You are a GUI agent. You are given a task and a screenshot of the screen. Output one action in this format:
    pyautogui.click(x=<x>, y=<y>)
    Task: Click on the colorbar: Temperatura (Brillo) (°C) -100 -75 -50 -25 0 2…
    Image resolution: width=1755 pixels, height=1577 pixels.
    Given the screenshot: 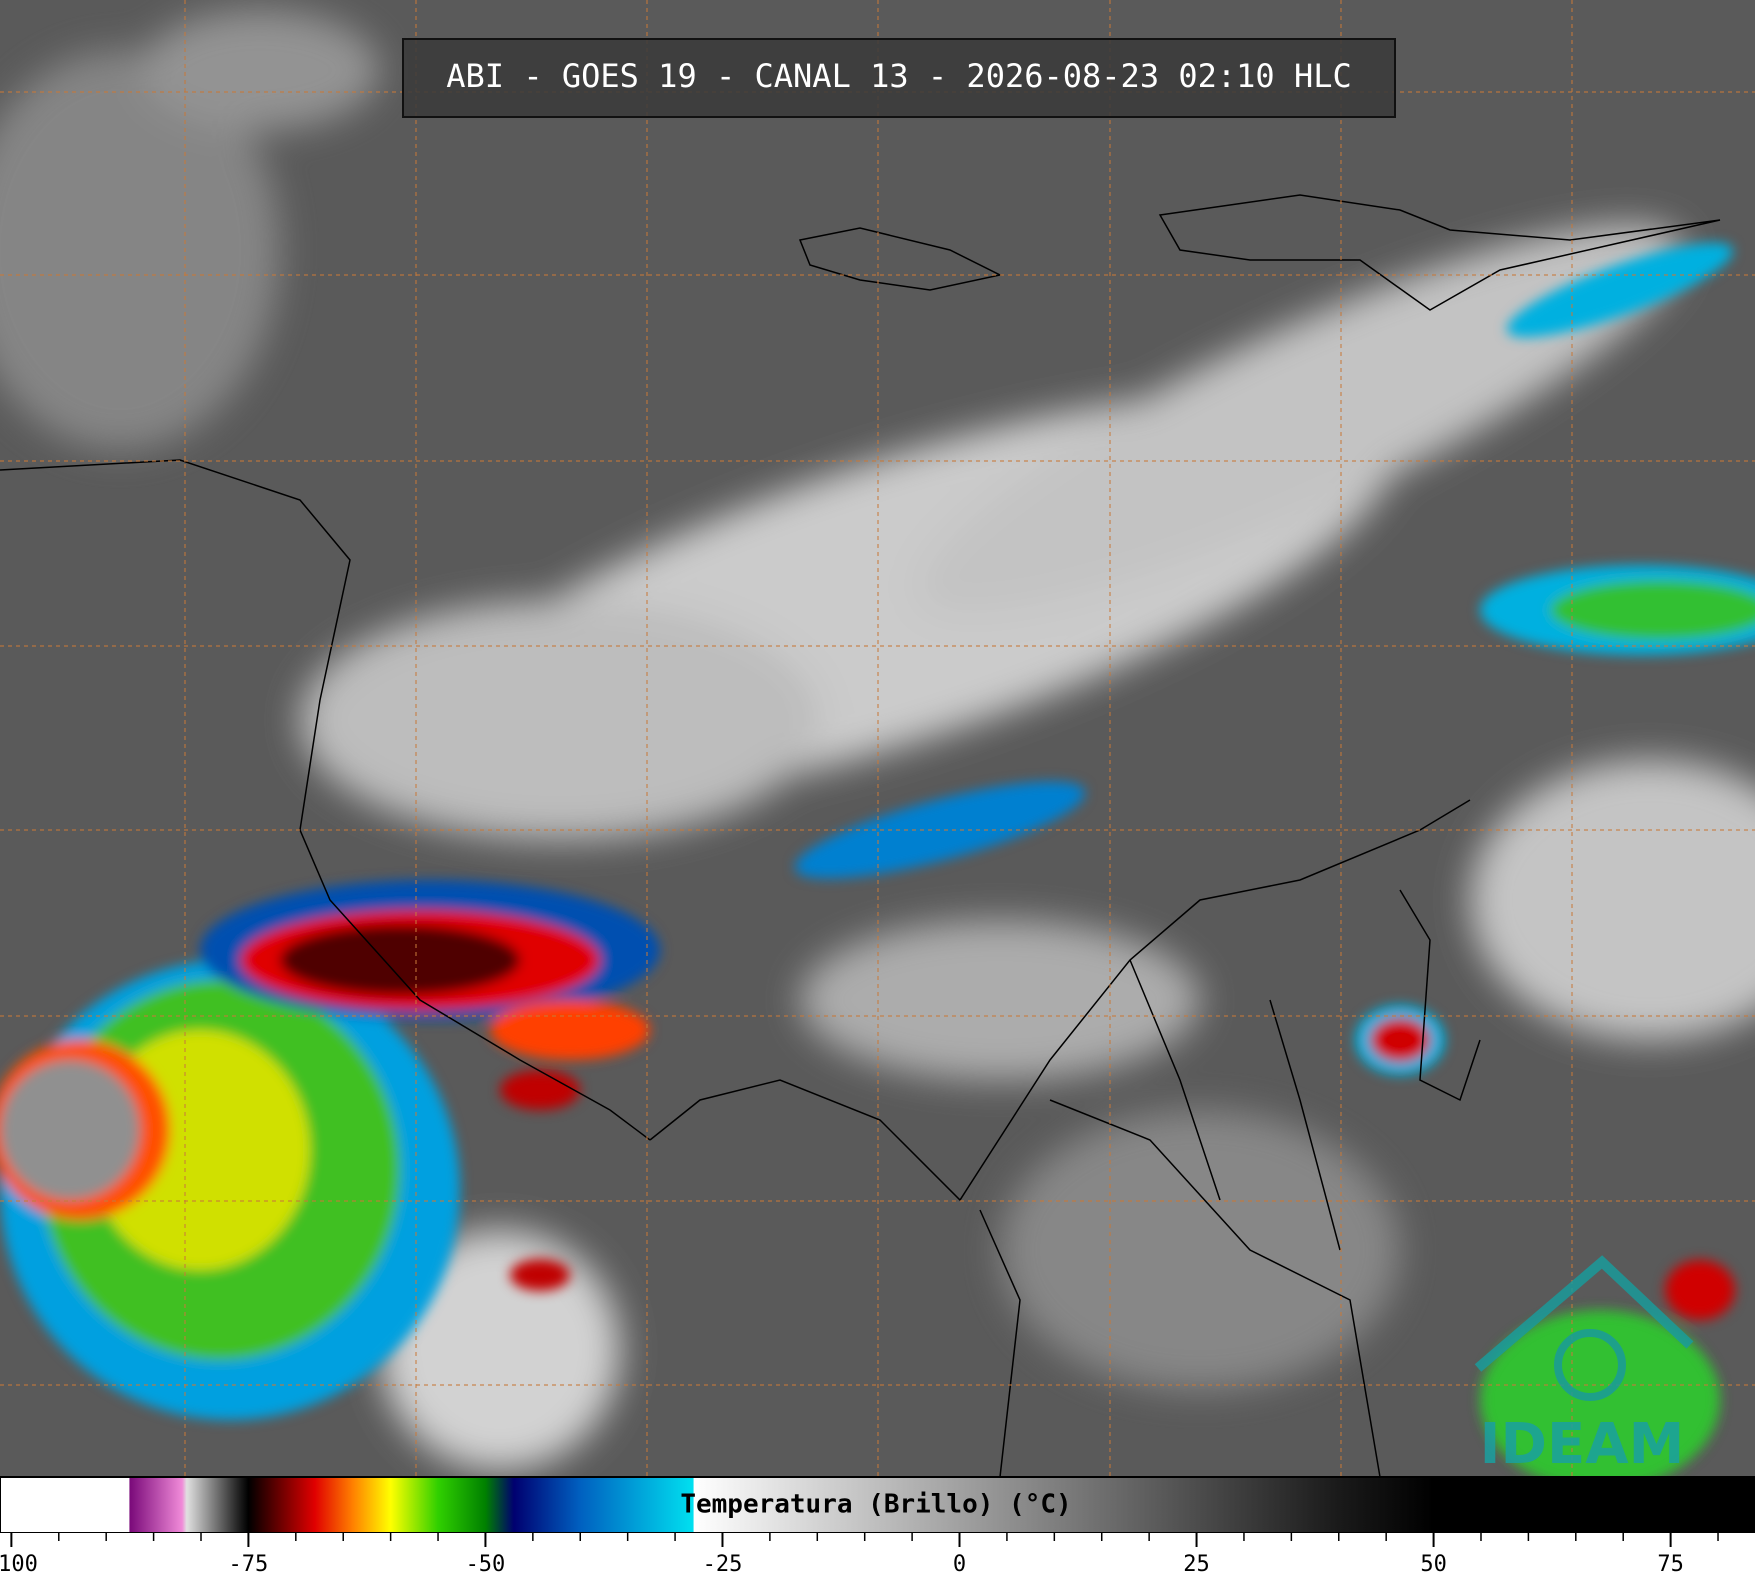 What is the action you would take?
    pyautogui.click(x=877, y=1526)
    